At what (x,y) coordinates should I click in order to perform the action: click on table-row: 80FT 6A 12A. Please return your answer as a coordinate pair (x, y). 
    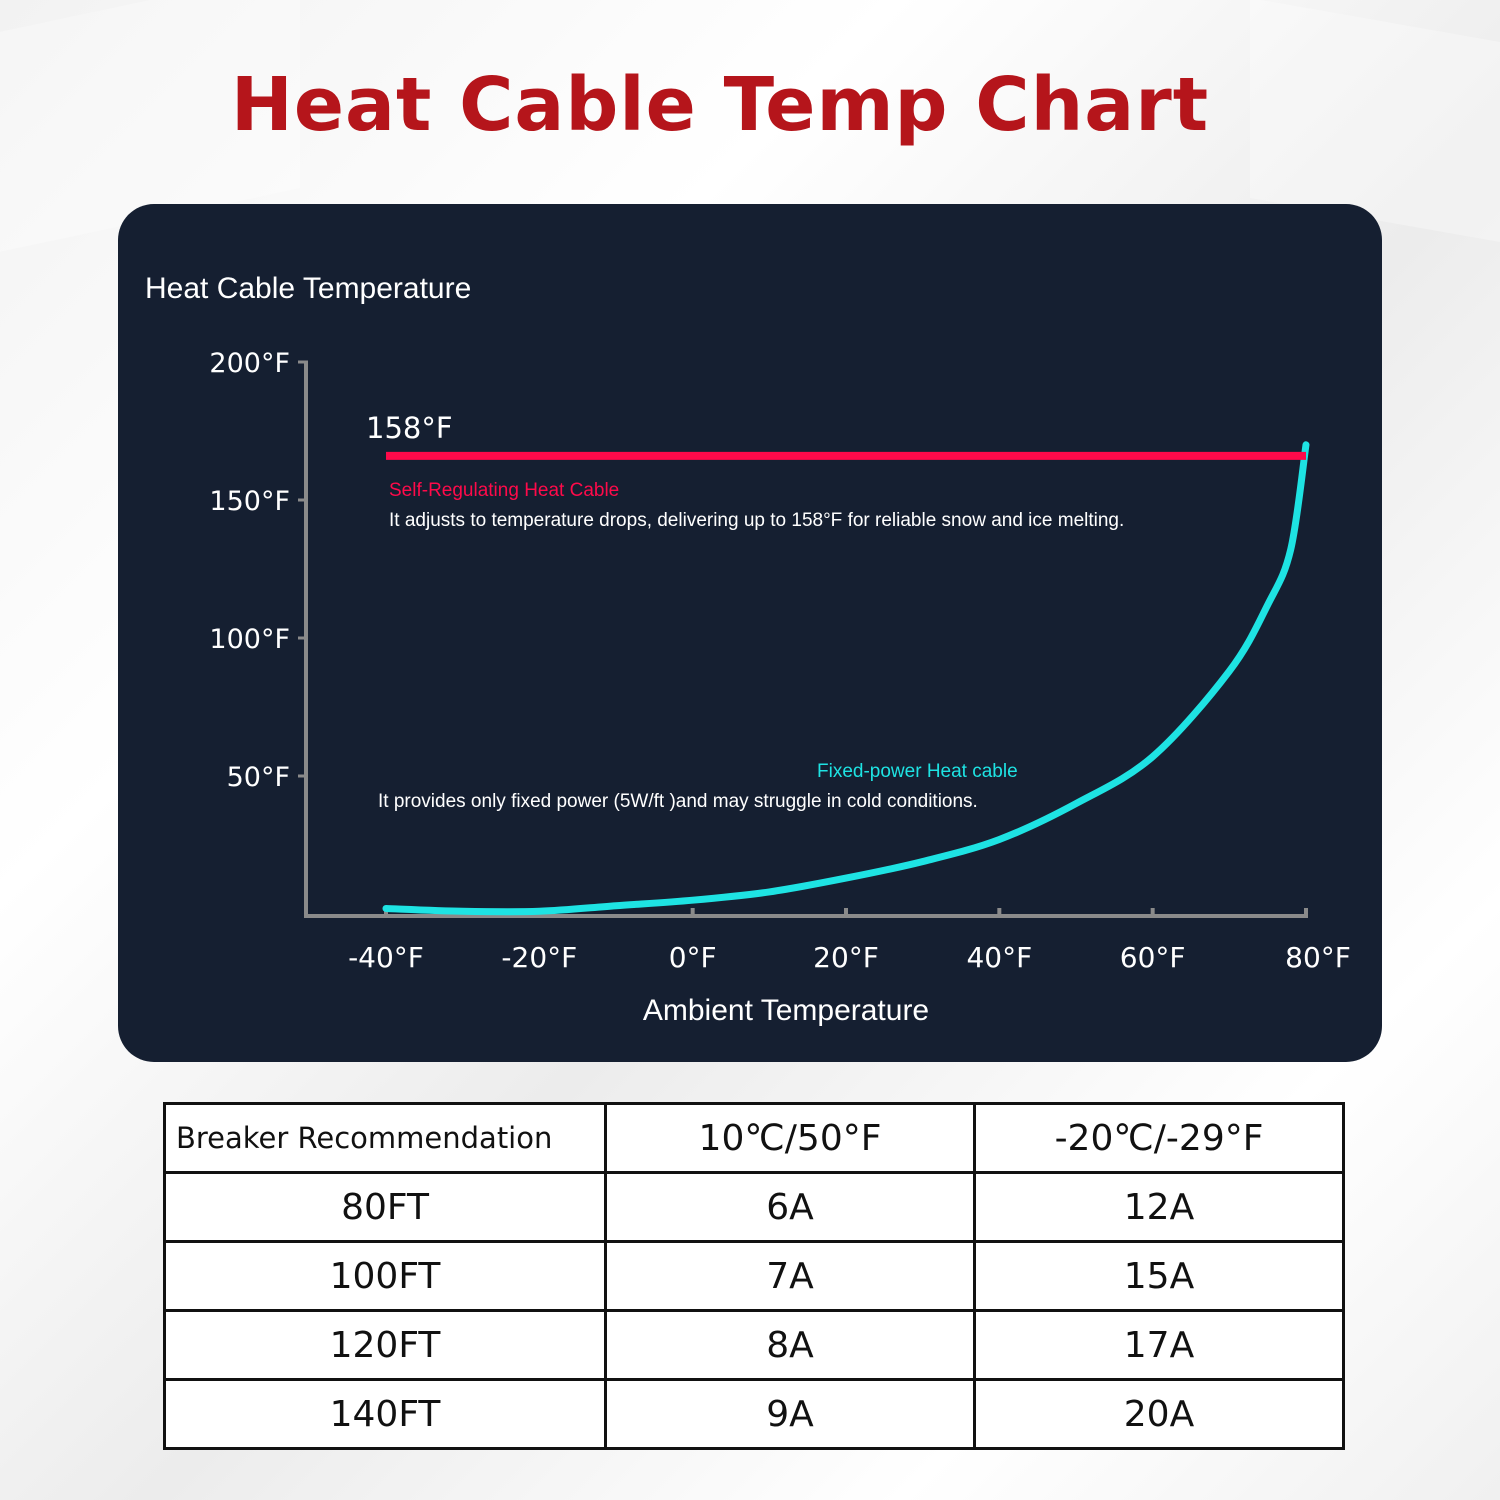
    Looking at the image, I should click on (754, 1207).